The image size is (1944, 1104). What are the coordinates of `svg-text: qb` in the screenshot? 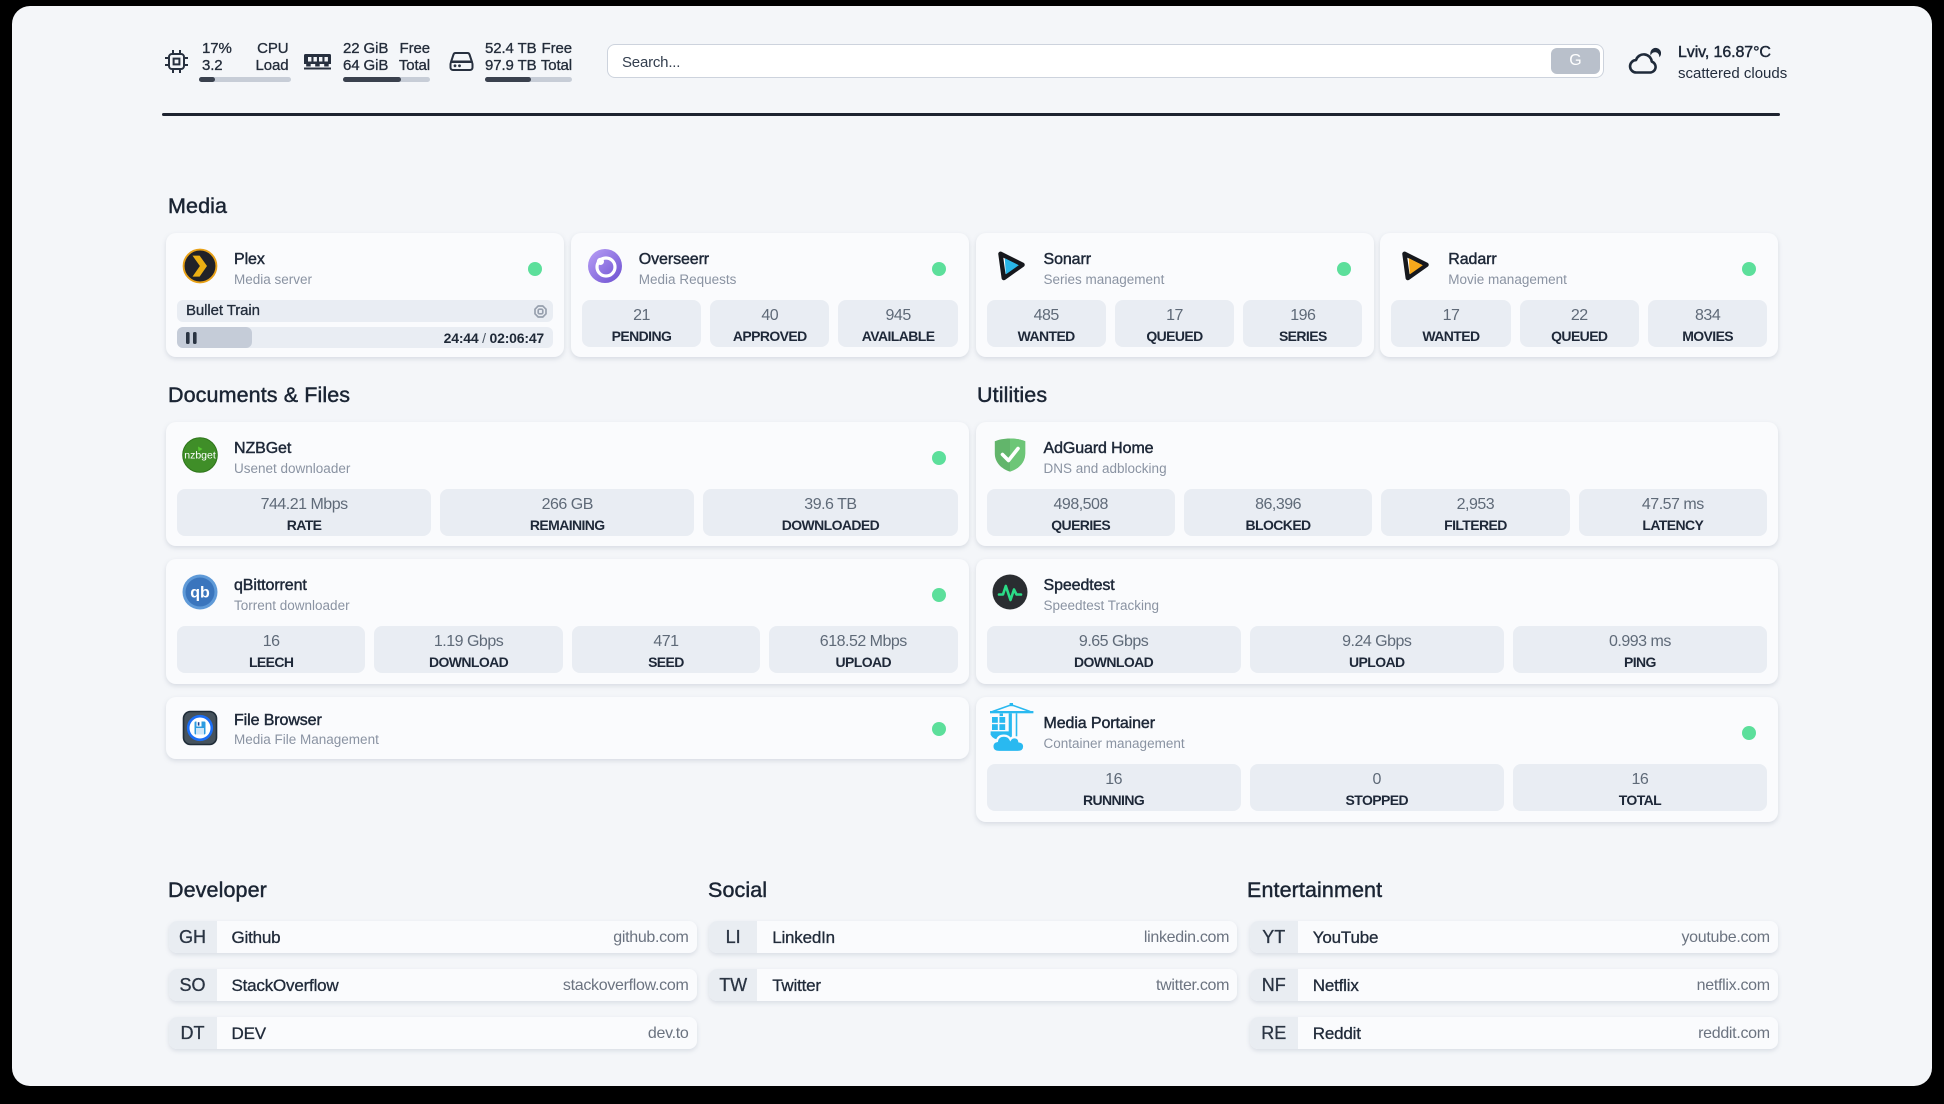 It's located at (200, 593).